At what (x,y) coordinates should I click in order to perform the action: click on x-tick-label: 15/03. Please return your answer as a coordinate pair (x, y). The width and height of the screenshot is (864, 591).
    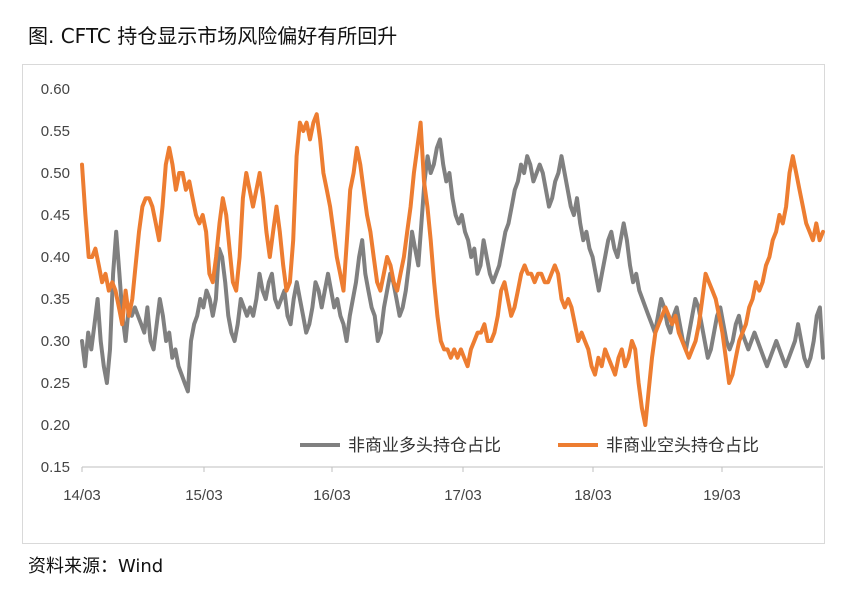
    Looking at the image, I should click on (204, 495).